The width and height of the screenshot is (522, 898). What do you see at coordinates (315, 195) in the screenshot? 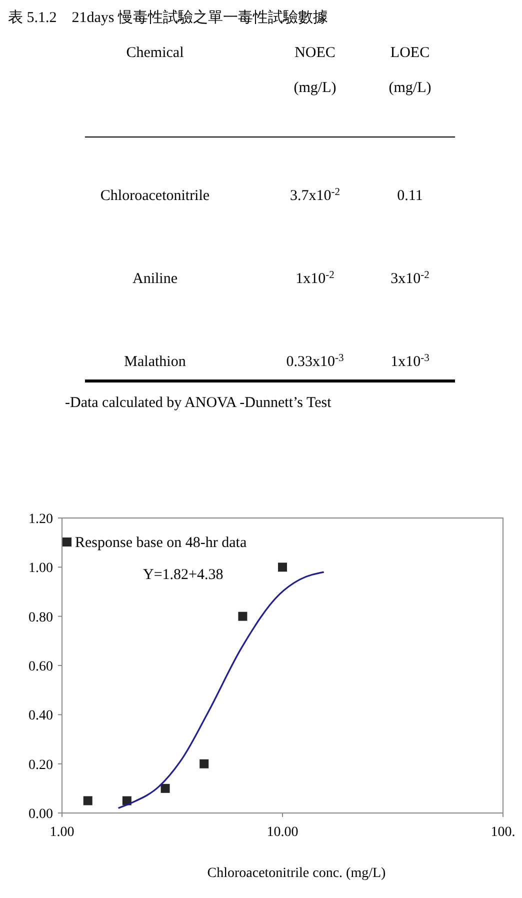
I see `text: 3.7x10$^{-2}$` at bounding box center [315, 195].